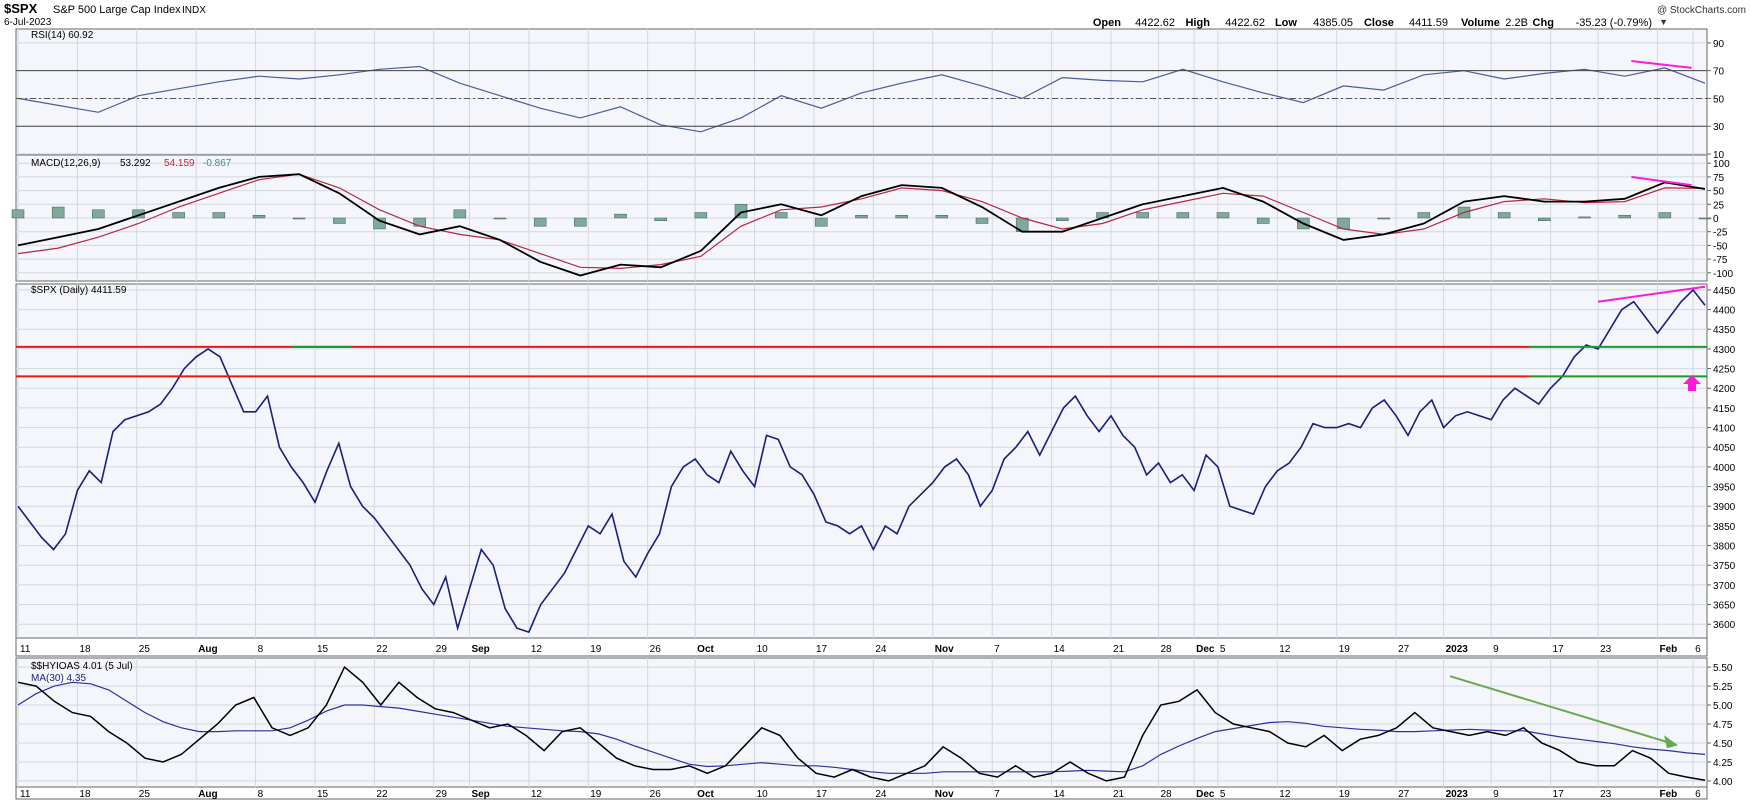  I want to click on y-tick-label-macd: -50, so click(1720, 246).